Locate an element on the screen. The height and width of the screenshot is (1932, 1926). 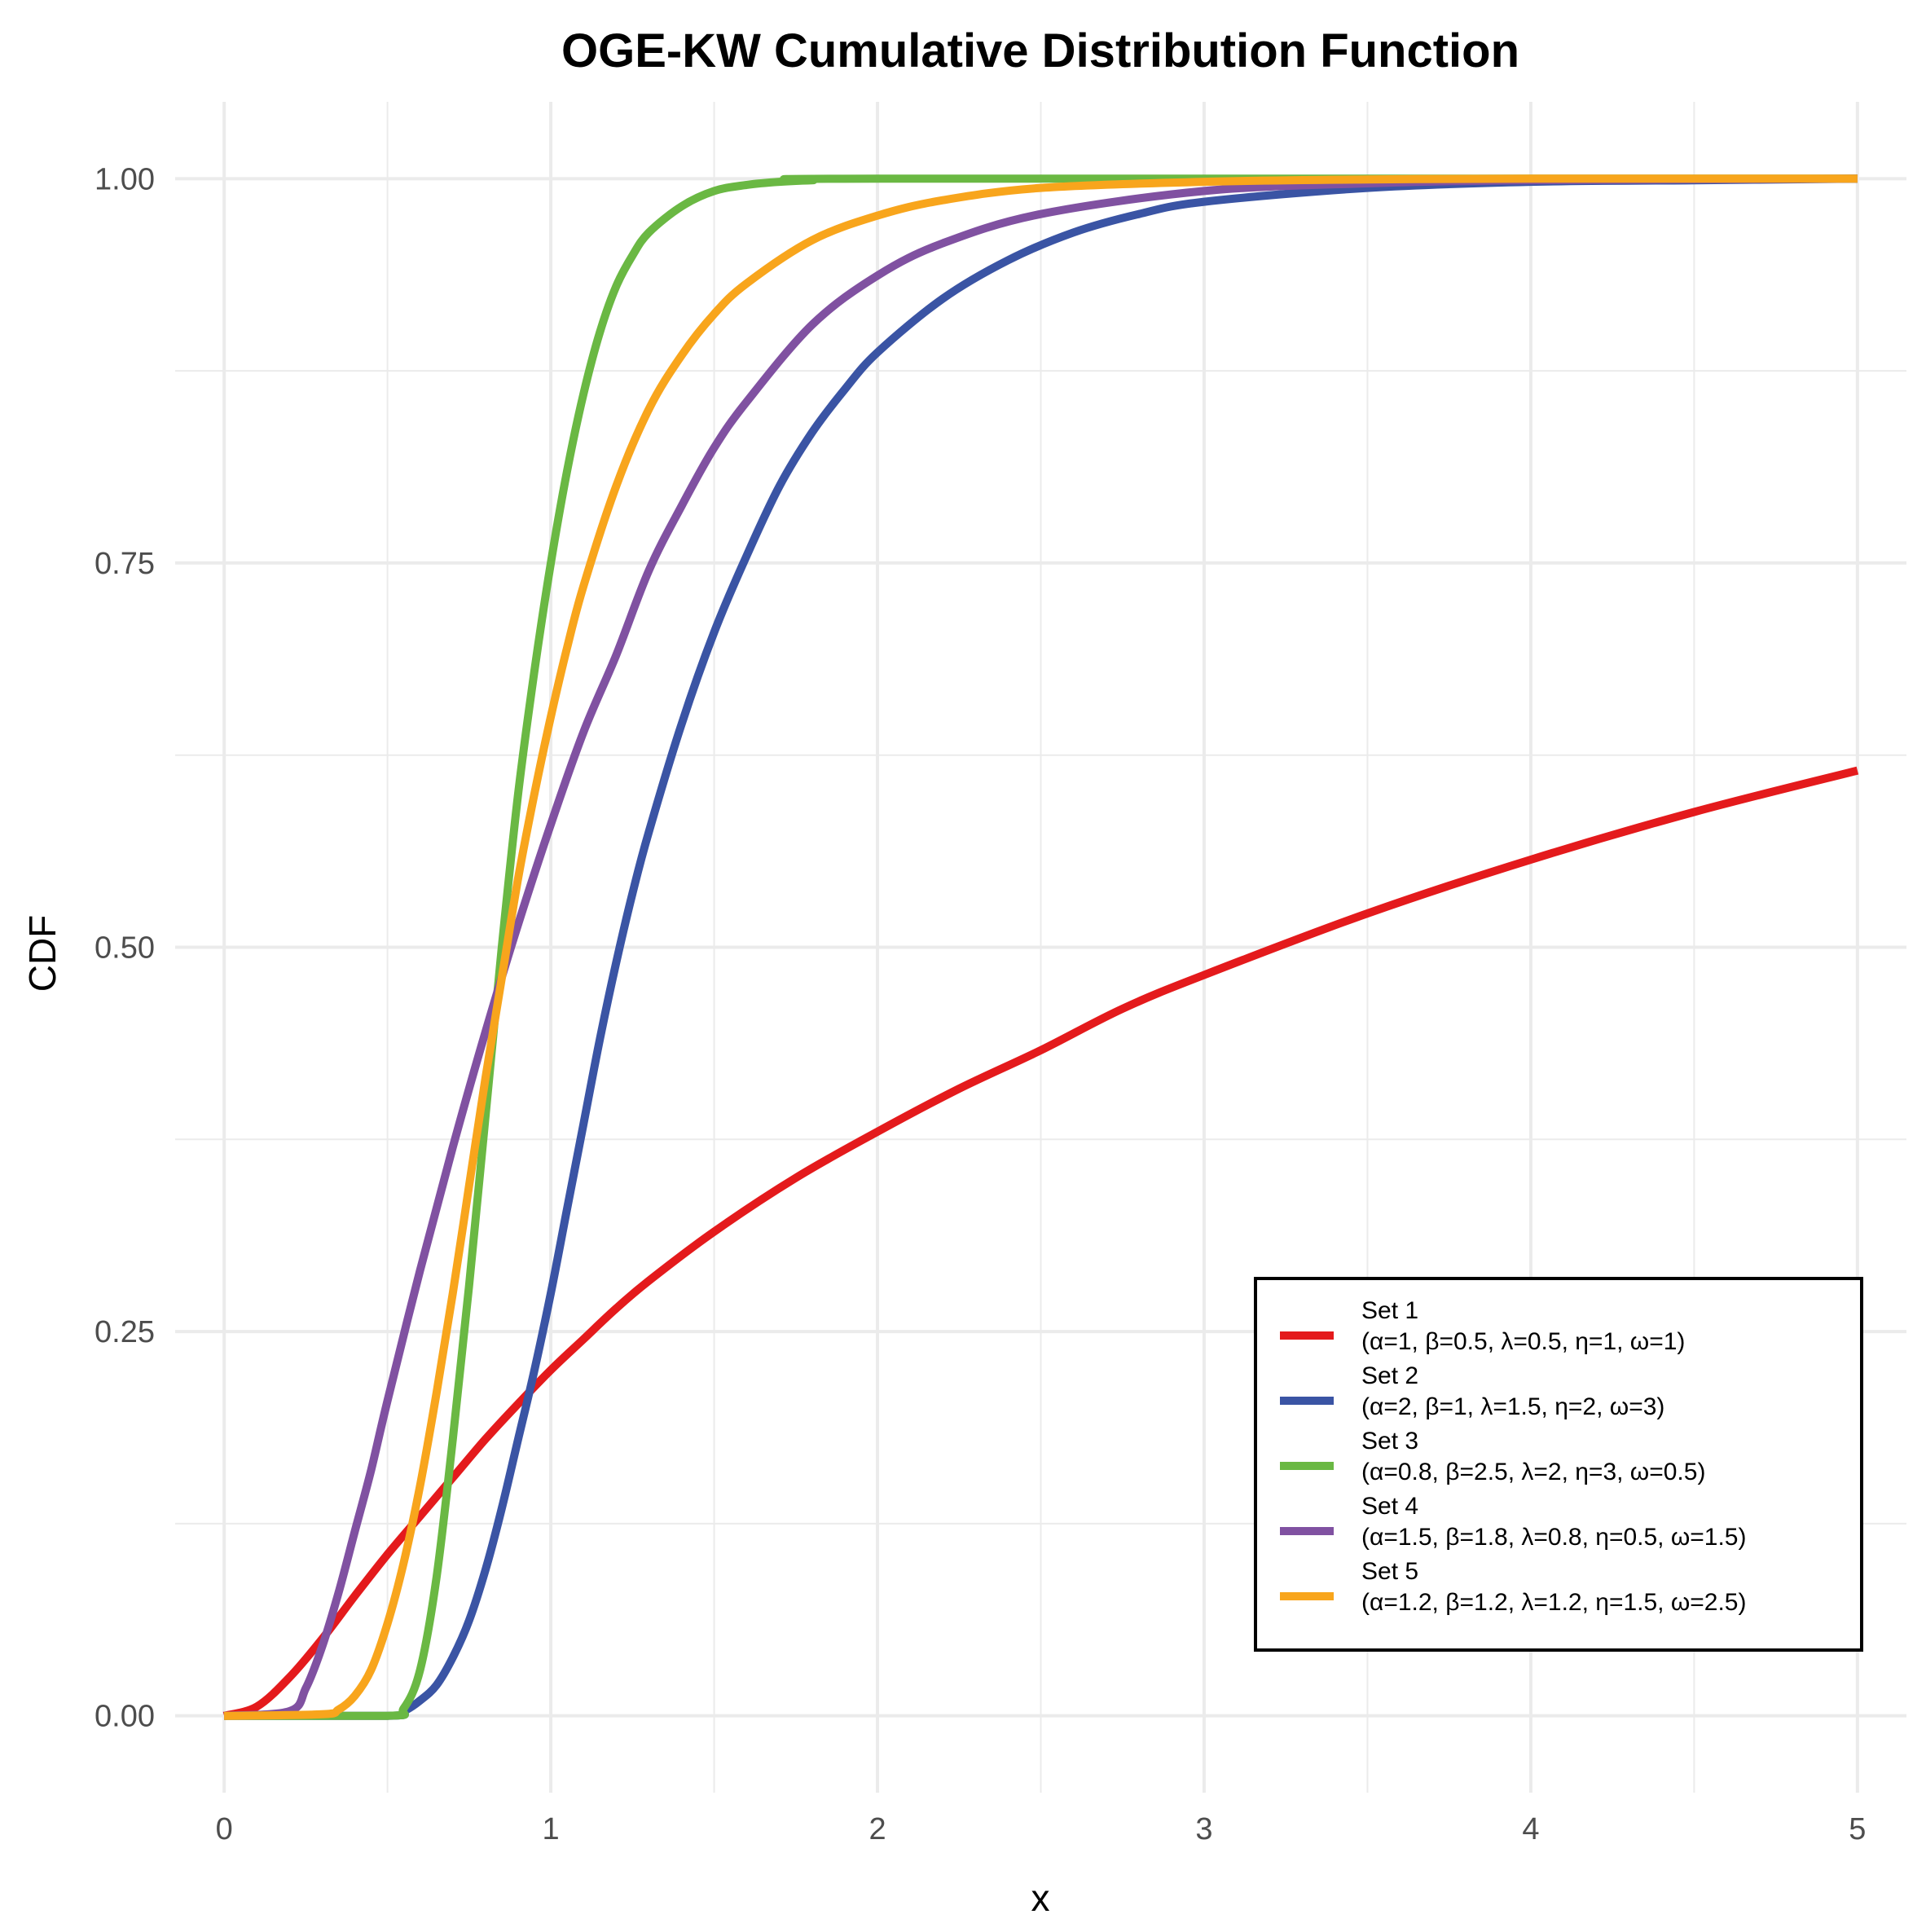
x-tick-label: 4 is located at coordinates (1530, 1829).